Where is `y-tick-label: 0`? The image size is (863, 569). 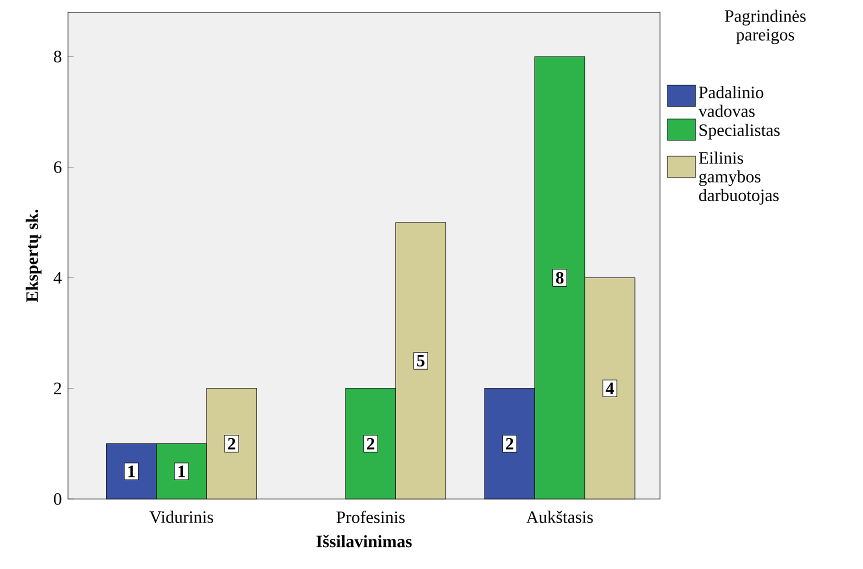
y-tick-label: 0 is located at coordinates (58, 499).